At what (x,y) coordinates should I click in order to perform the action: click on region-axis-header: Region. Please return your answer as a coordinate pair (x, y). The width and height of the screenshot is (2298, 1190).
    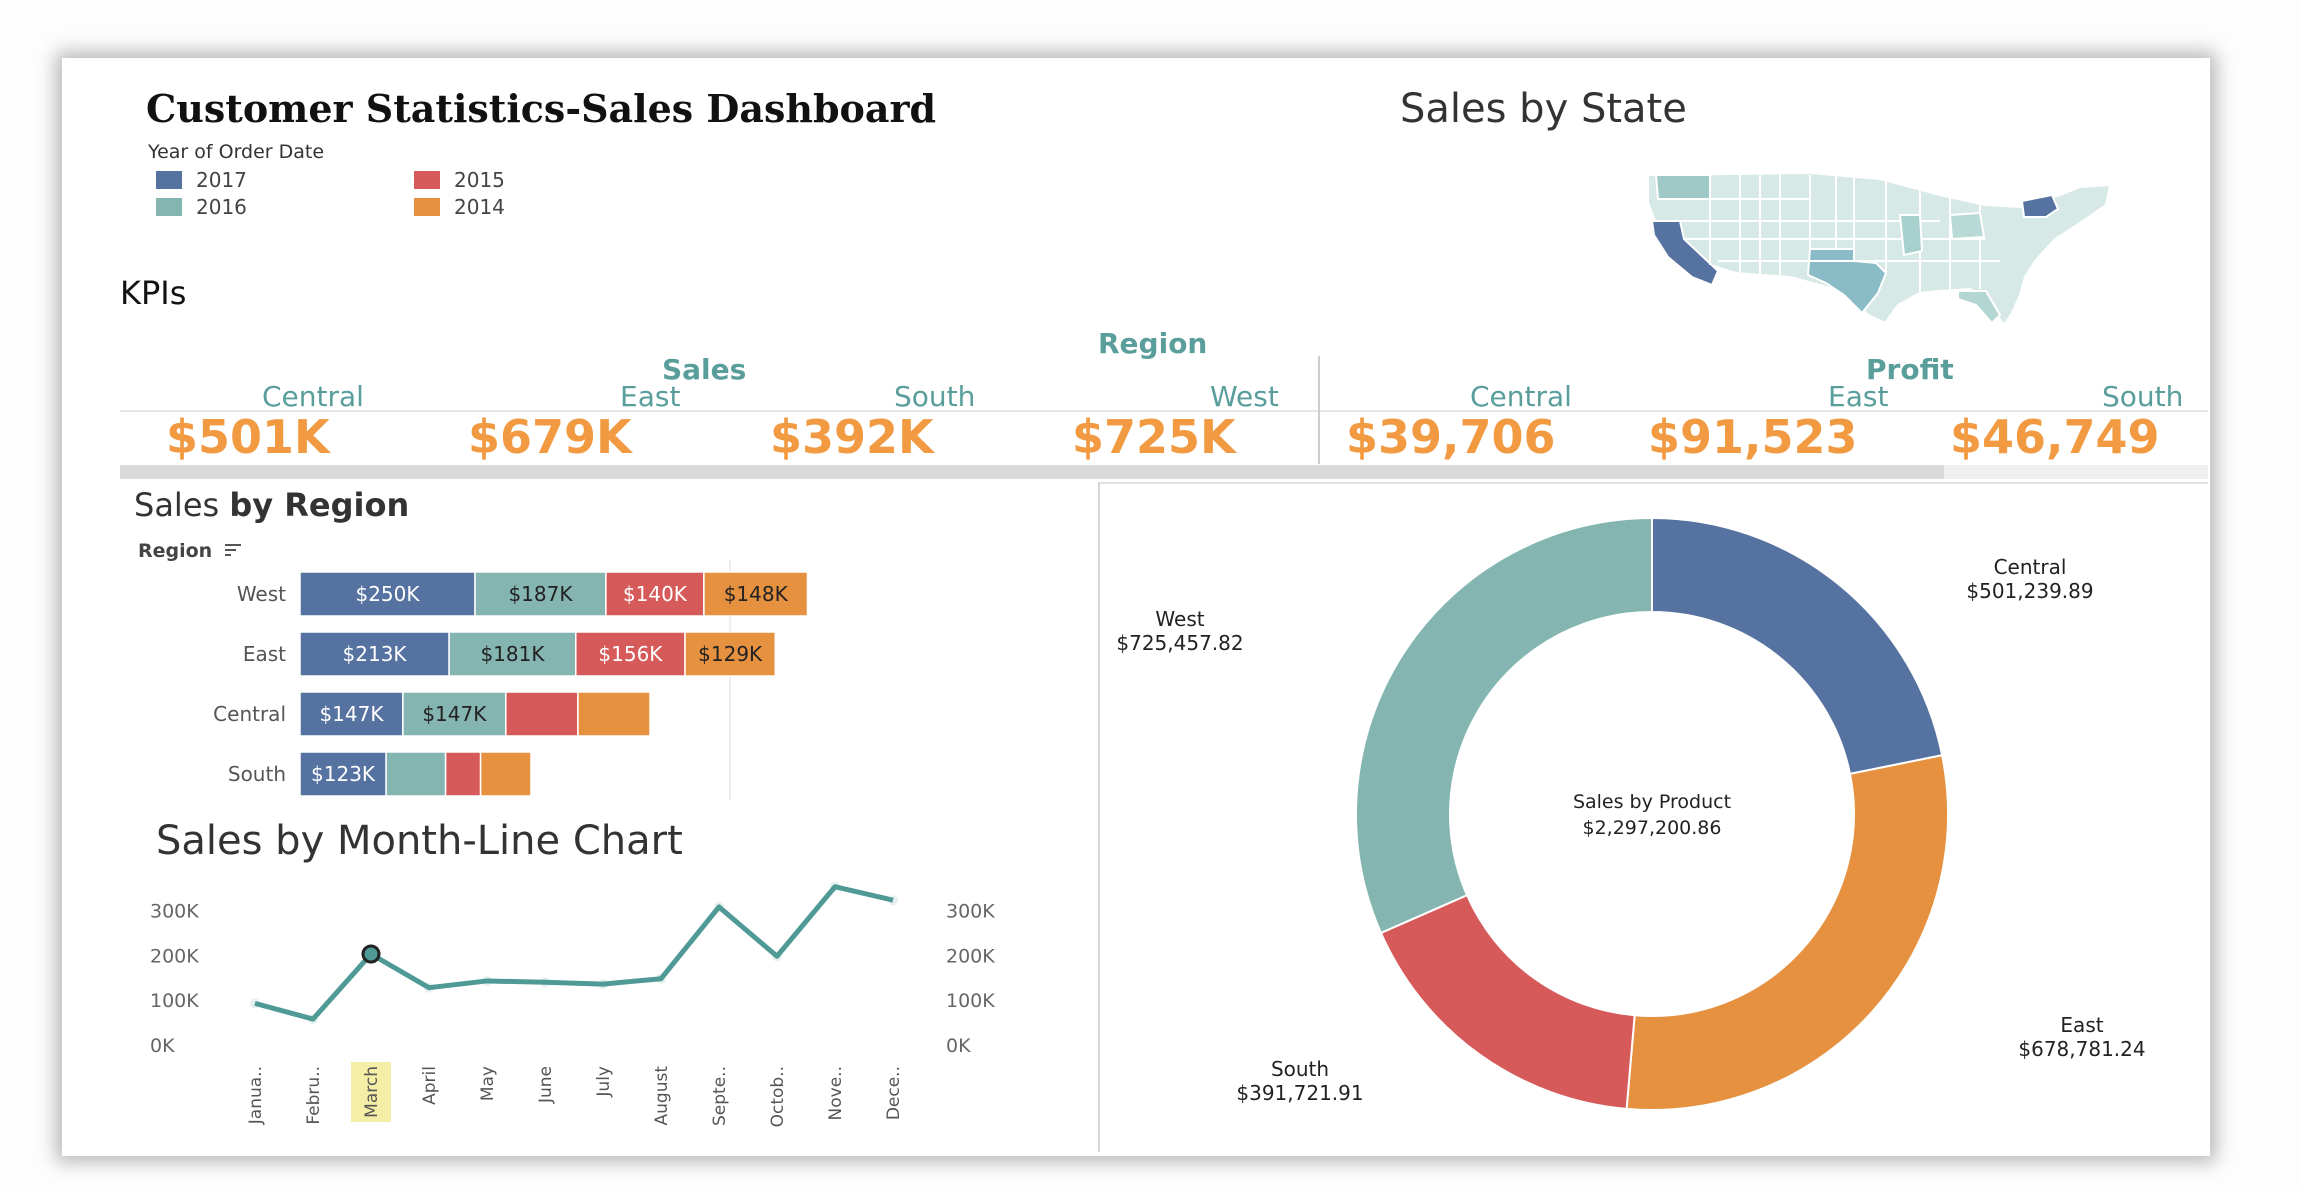
    Looking at the image, I should click on (190, 551).